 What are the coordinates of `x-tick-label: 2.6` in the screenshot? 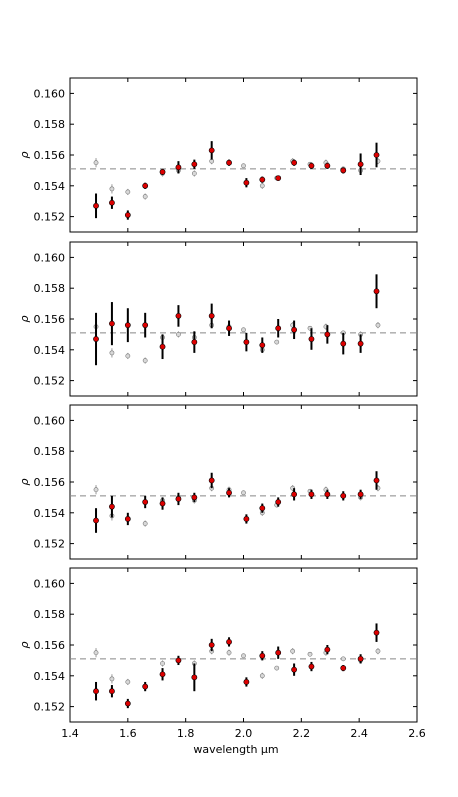 It's located at (417, 733).